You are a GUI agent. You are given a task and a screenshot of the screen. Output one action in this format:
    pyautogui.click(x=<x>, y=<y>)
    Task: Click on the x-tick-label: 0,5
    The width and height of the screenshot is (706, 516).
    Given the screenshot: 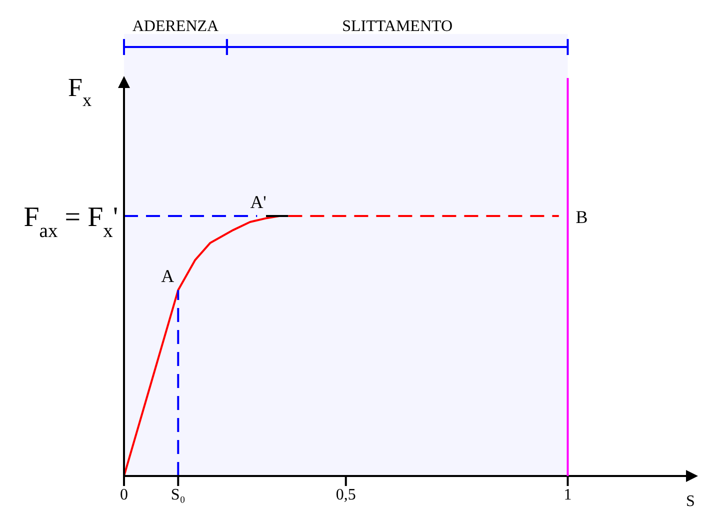 What is the action you would take?
    pyautogui.click(x=346, y=495)
    